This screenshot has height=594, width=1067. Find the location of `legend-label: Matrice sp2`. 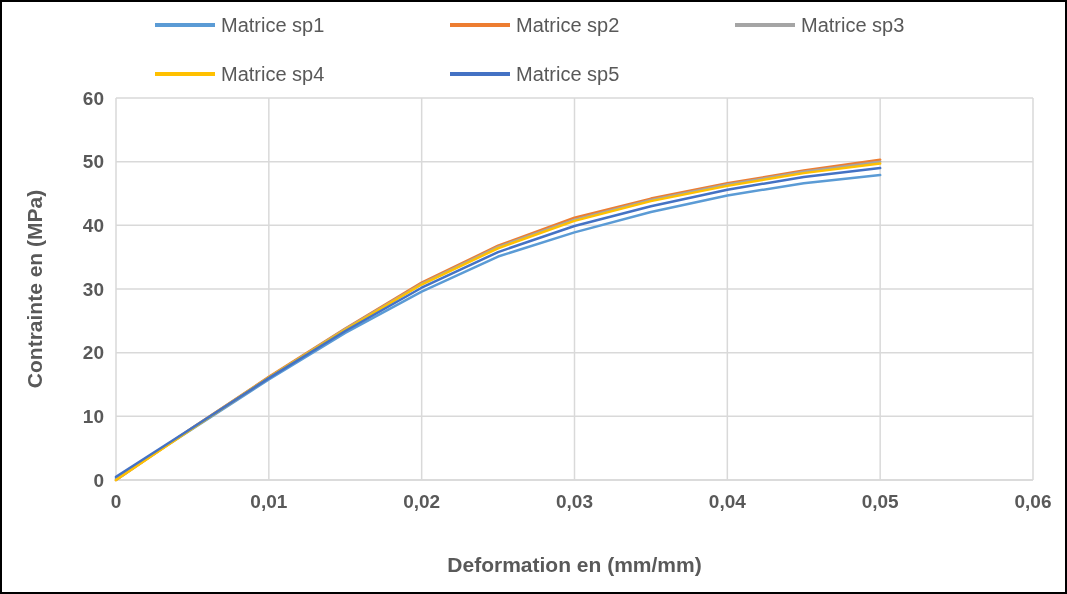

legend-label: Matrice sp2 is located at coordinates (568, 25).